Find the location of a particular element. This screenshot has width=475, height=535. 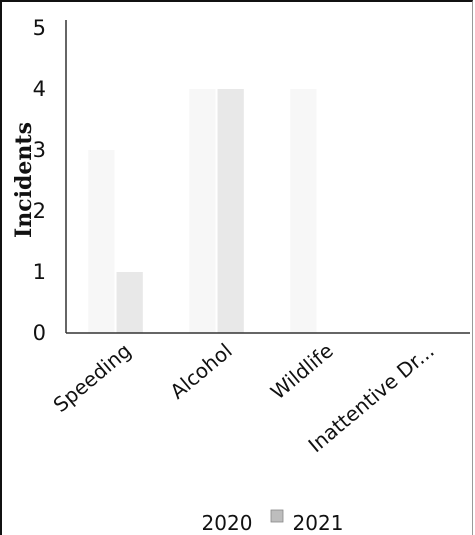

y-axis-title: Incidents is located at coordinates (24, 180).